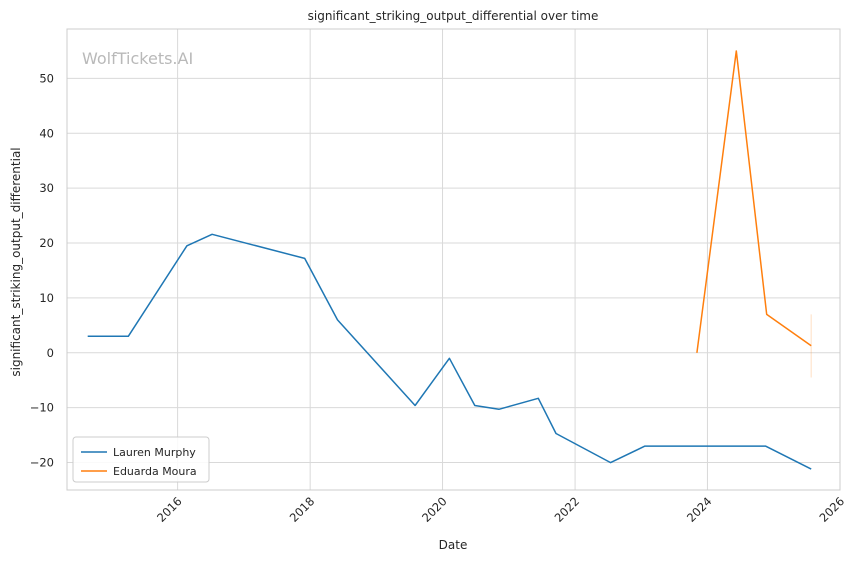 The image size is (861, 561). Describe the element at coordinates (699, 509) in the screenshot. I see `x-tick-label: 2024` at that location.